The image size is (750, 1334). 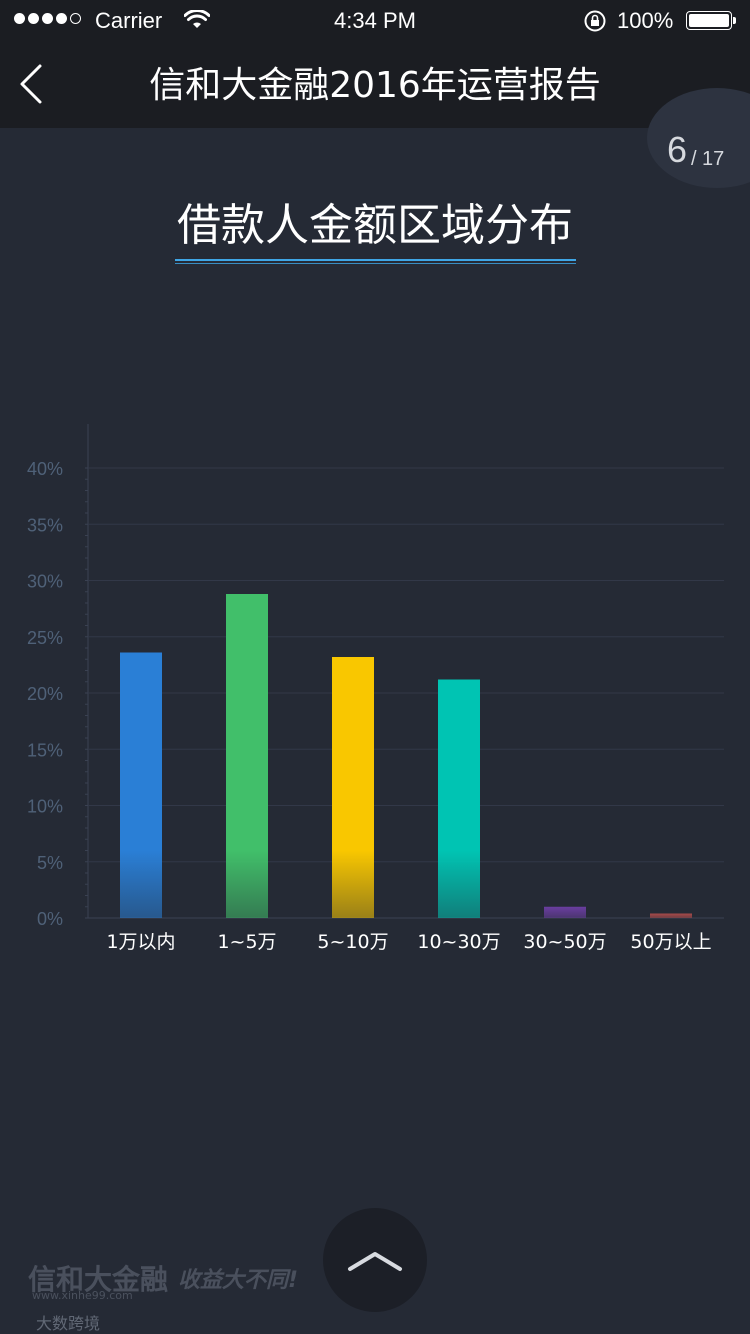 I want to click on battery-percent: 100%, so click(x=645, y=20).